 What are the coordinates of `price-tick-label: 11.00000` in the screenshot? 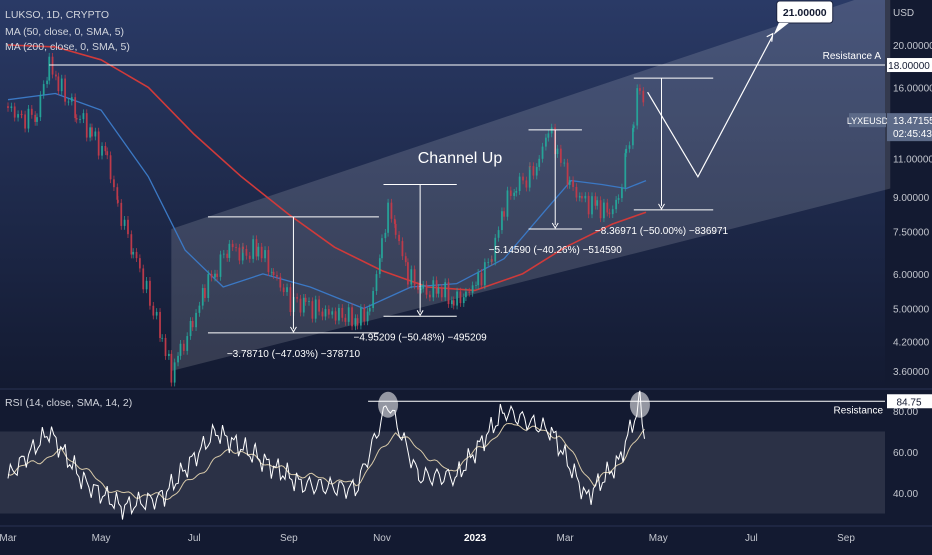 It's located at (912, 160).